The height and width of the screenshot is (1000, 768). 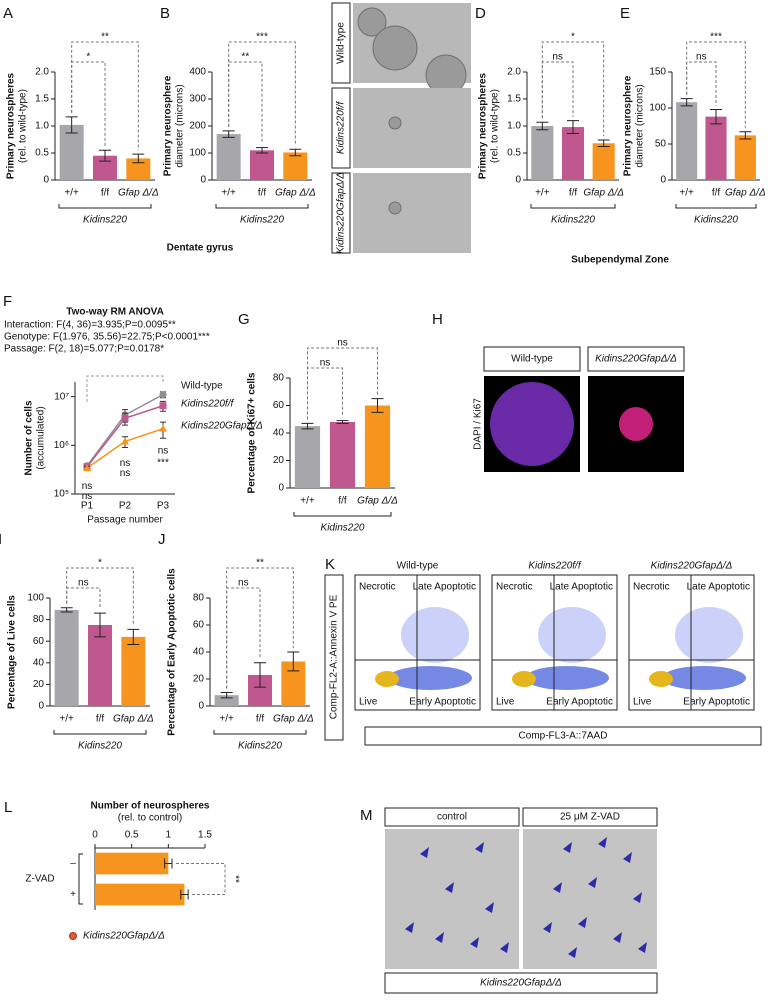 I want to click on chart-title: Number of neurospheres, so click(x=150, y=806).